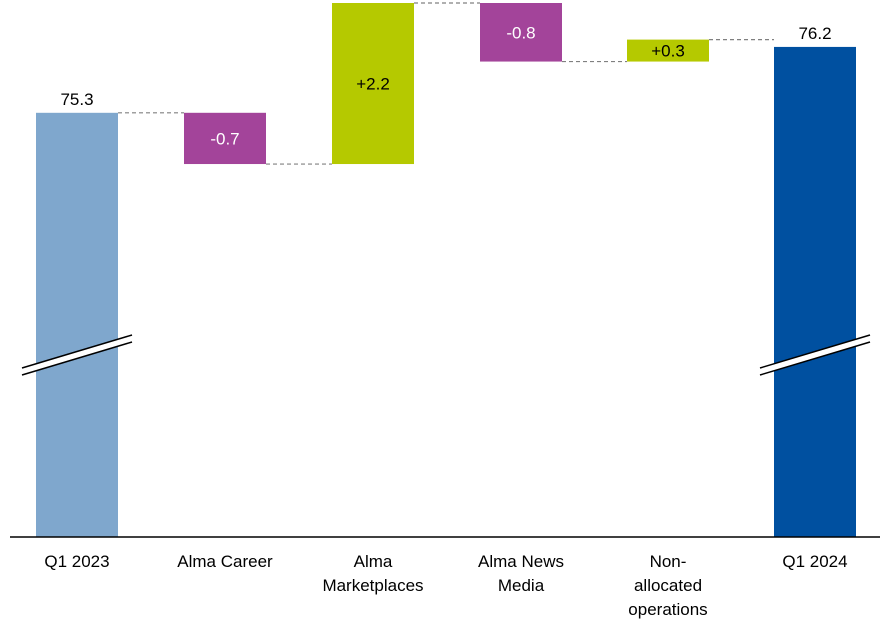 The height and width of the screenshot is (625, 890). I want to click on category-label-2: Alma Marketplaces, so click(372, 573).